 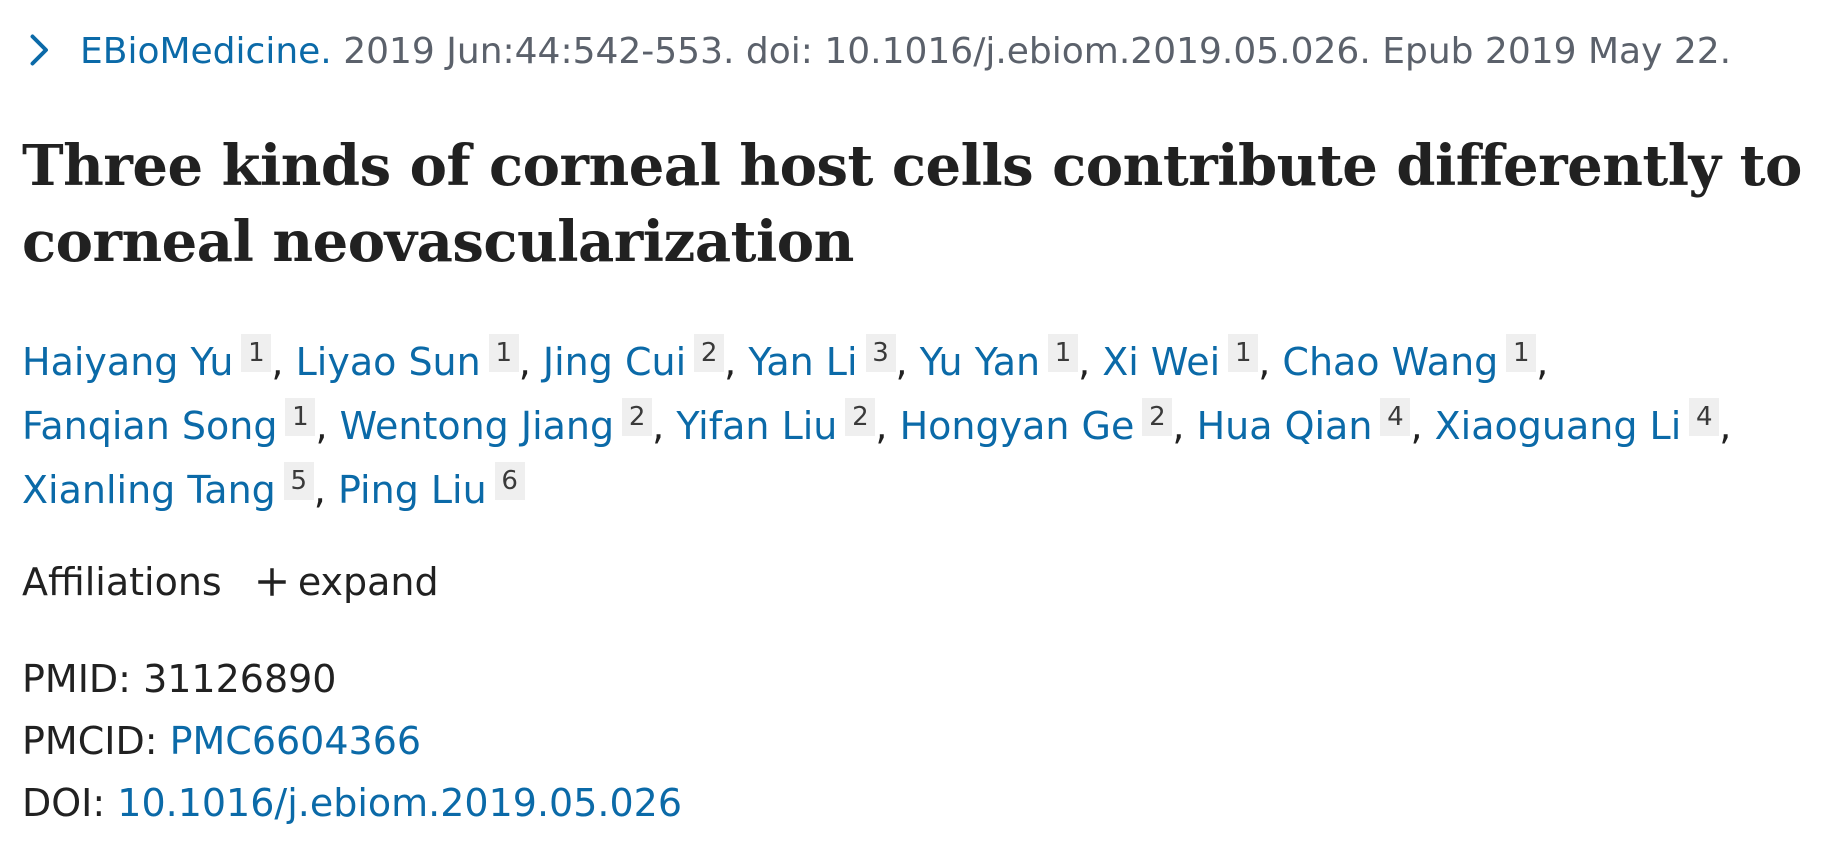 I want to click on pmcid-row: PMCID: PMC6604366, so click(x=352, y=741).